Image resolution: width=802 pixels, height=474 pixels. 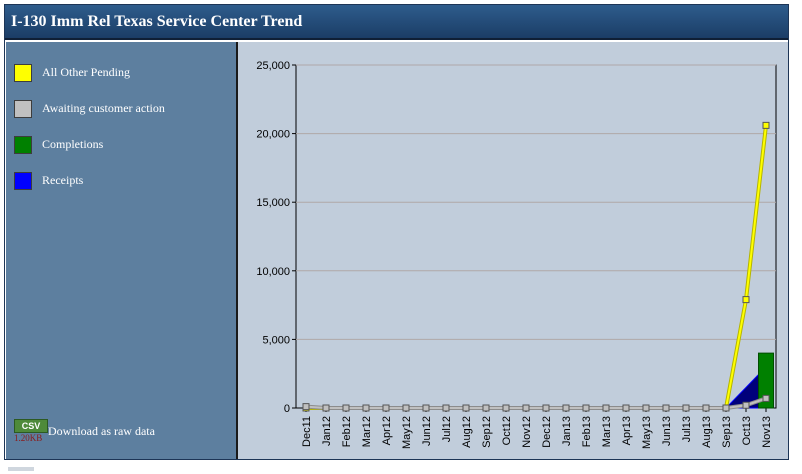 What do you see at coordinates (687, 429) in the screenshot?
I see `x-tick-label-jul13: Jul13` at bounding box center [687, 429].